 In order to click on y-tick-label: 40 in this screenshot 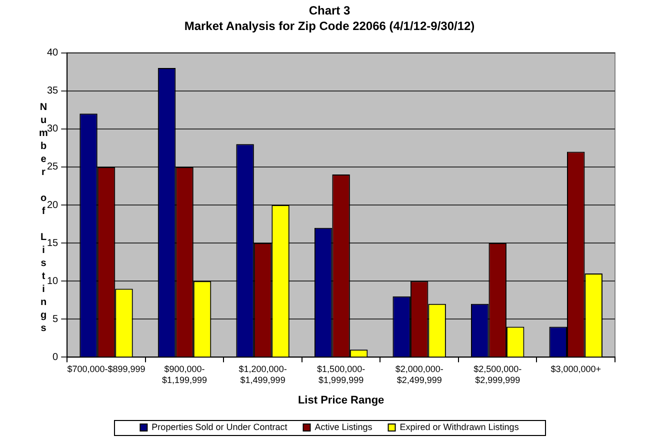, I will do `click(53, 53)`.